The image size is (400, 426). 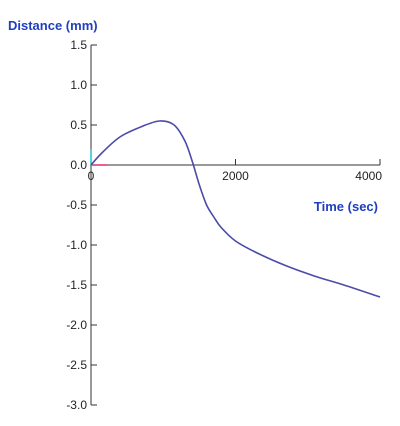 I want to click on x-tick-label: 0, so click(x=91, y=176).